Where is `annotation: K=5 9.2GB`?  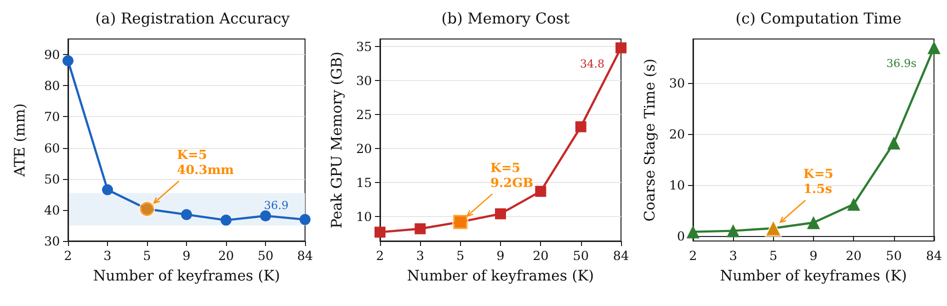 annotation: K=5 9.2GB is located at coordinates (512, 175).